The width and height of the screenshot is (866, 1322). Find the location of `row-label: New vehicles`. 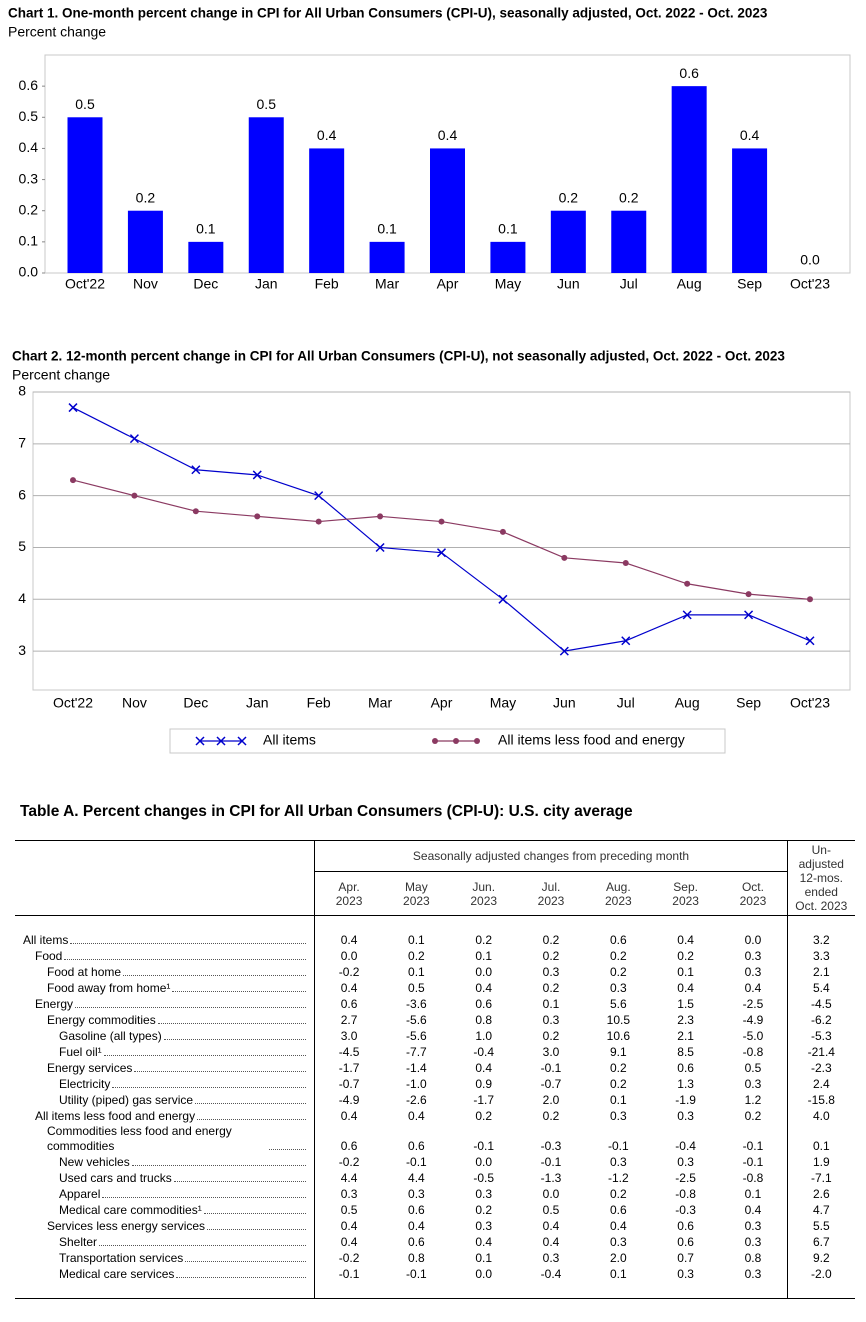

row-label: New vehicles is located at coordinates (94, 1161).